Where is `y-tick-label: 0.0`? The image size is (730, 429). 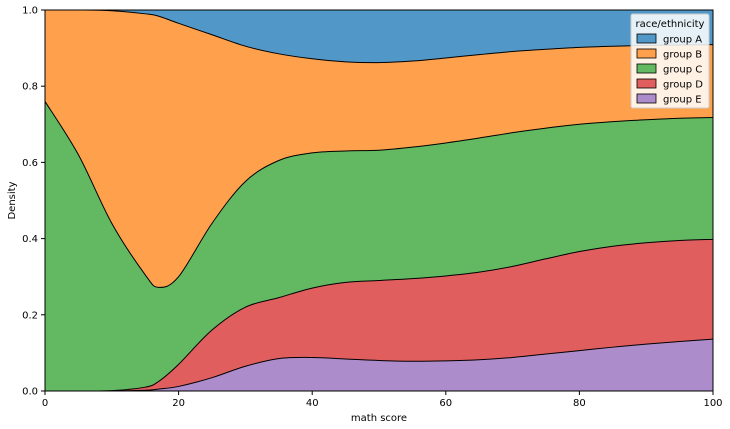
y-tick-label: 0.0 is located at coordinates (30, 392).